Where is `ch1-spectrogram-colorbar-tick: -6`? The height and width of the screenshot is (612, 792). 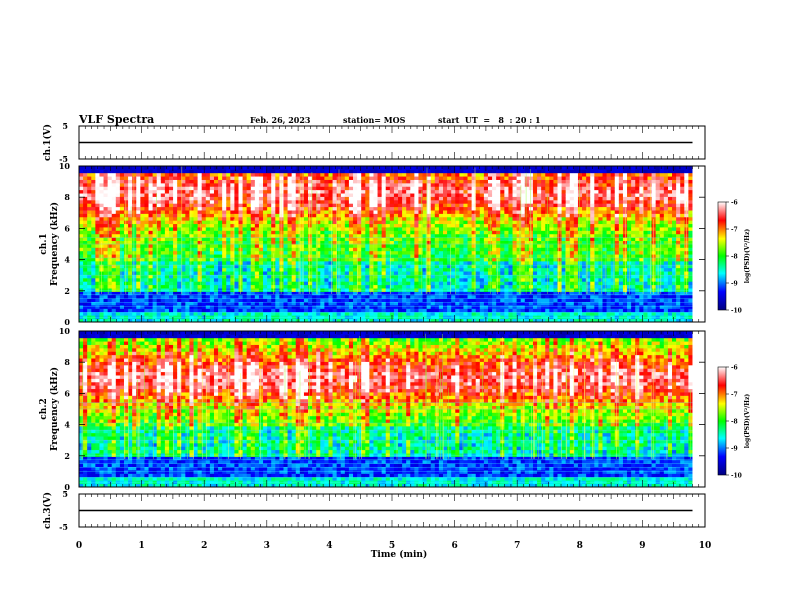 ch1-spectrogram-colorbar-tick: -6 is located at coordinates (734, 203).